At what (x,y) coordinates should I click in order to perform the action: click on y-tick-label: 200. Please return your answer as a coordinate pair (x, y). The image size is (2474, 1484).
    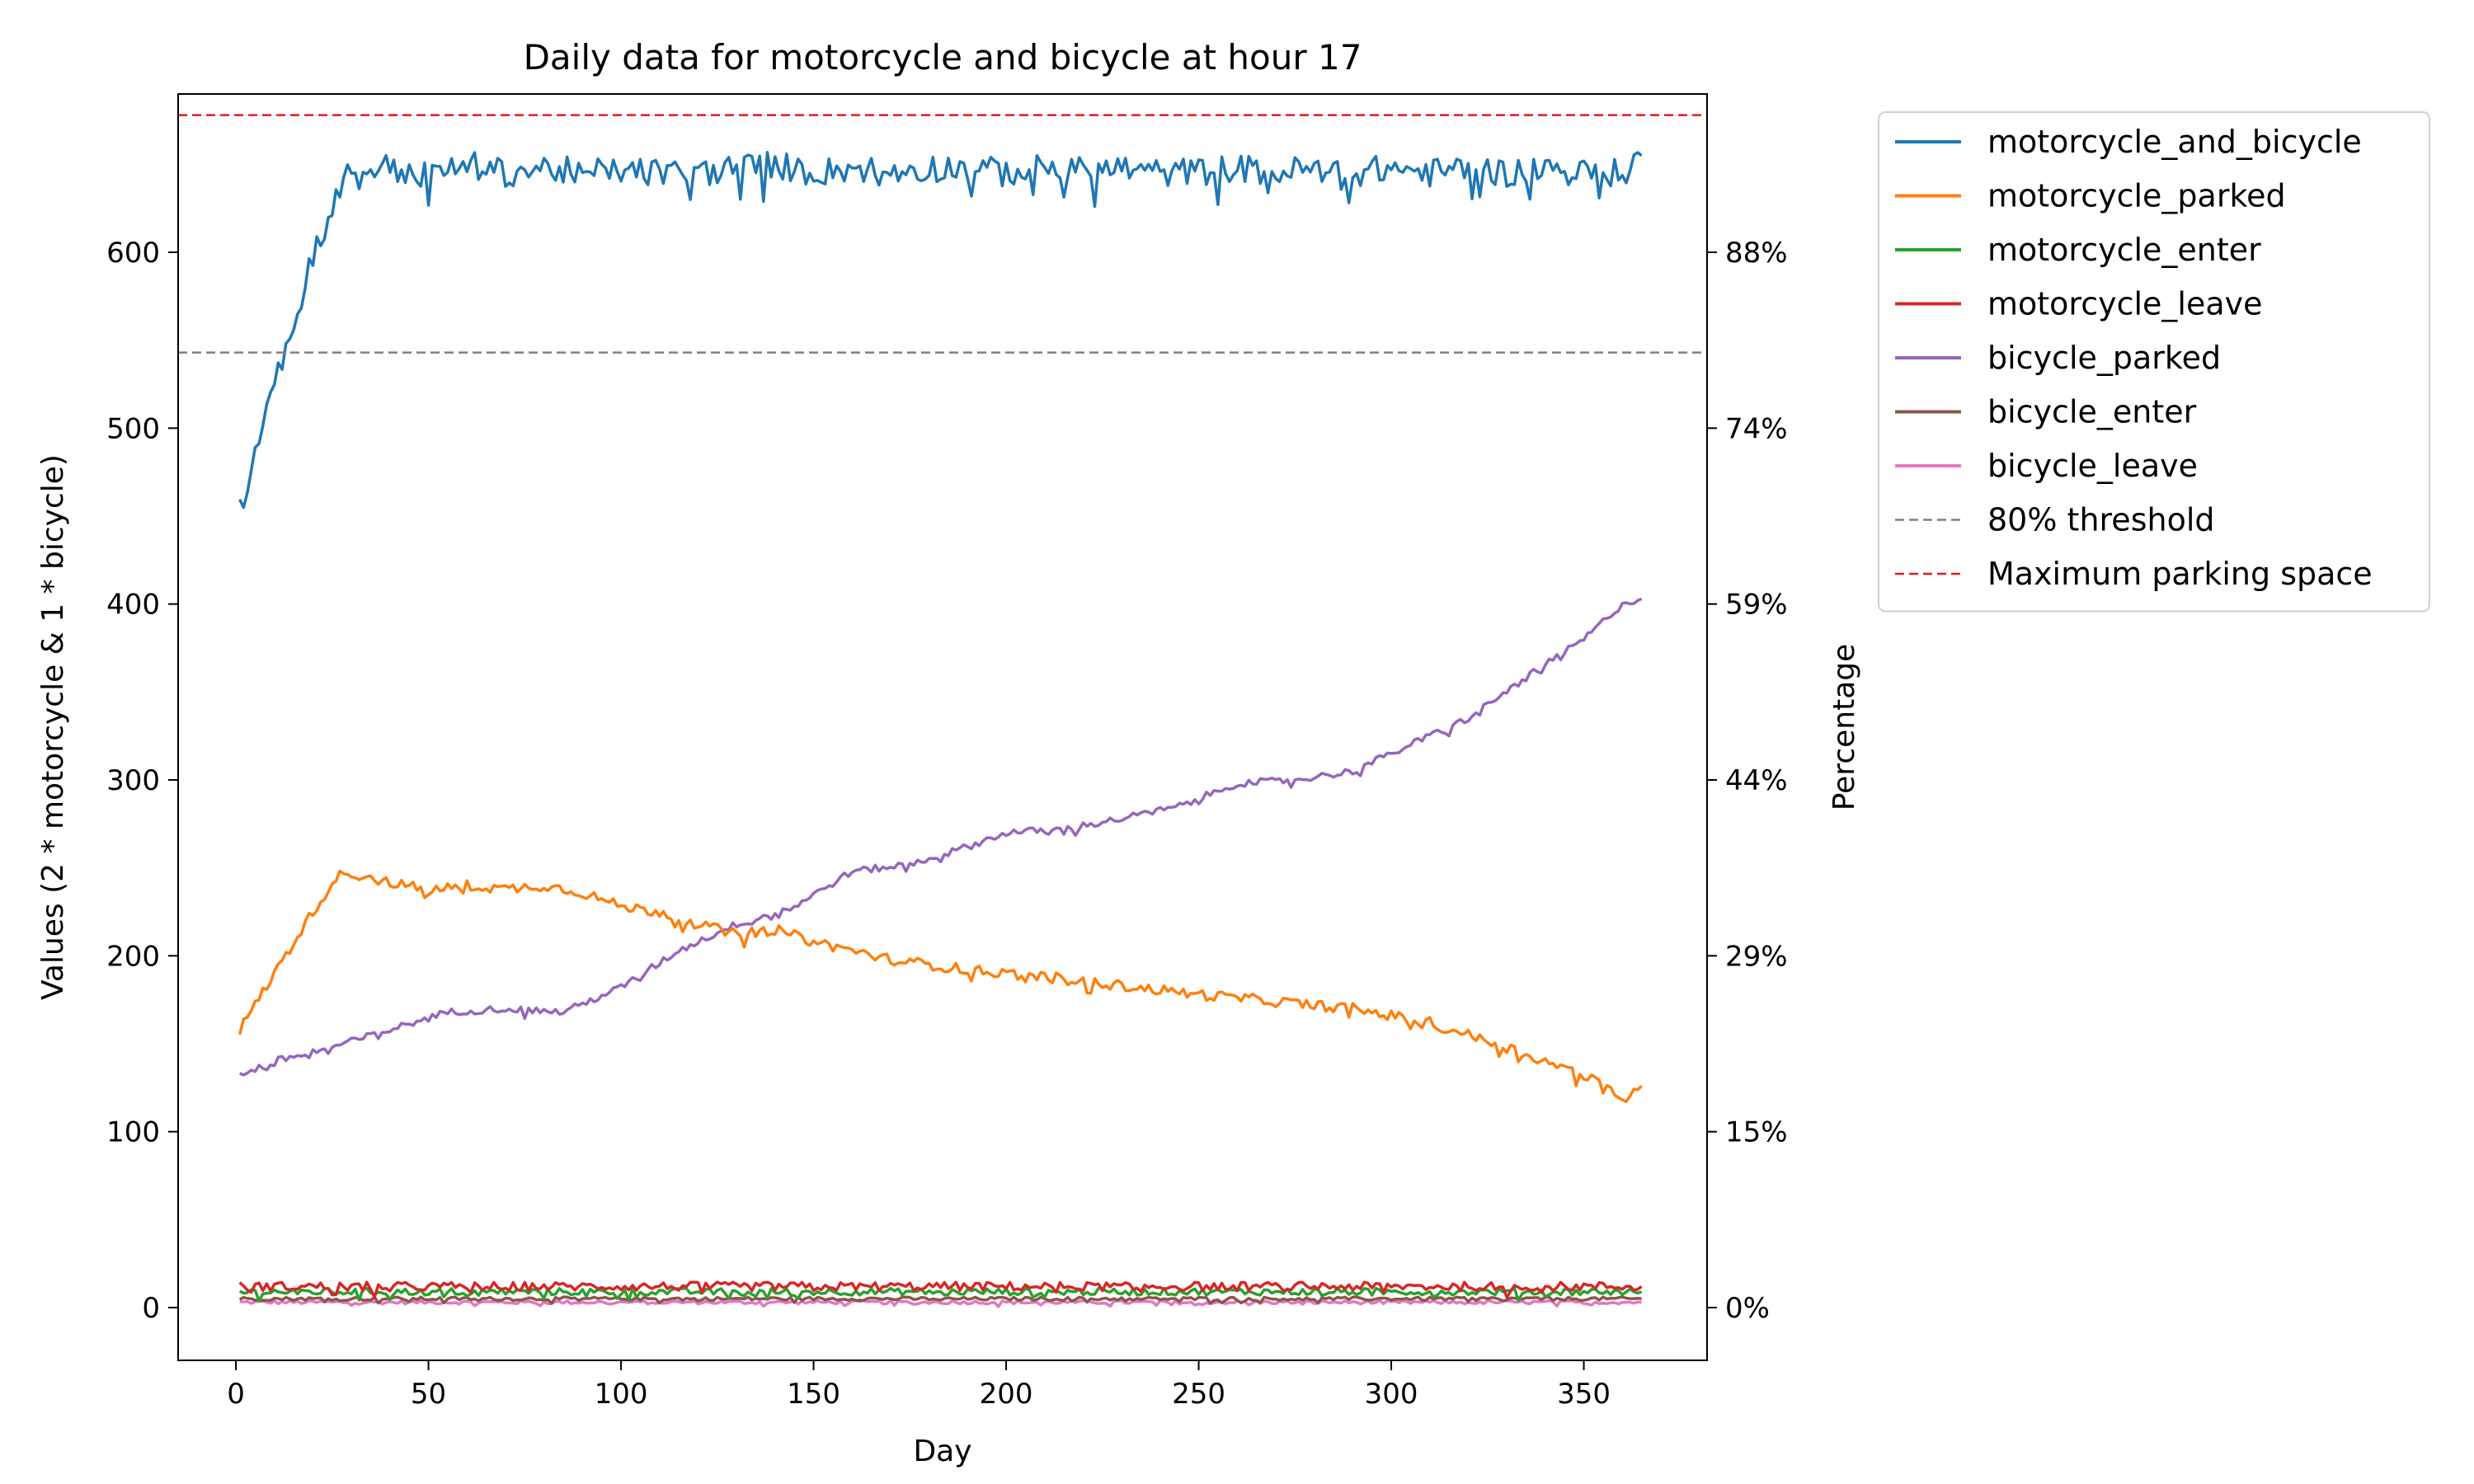
    Looking at the image, I should click on (133, 956).